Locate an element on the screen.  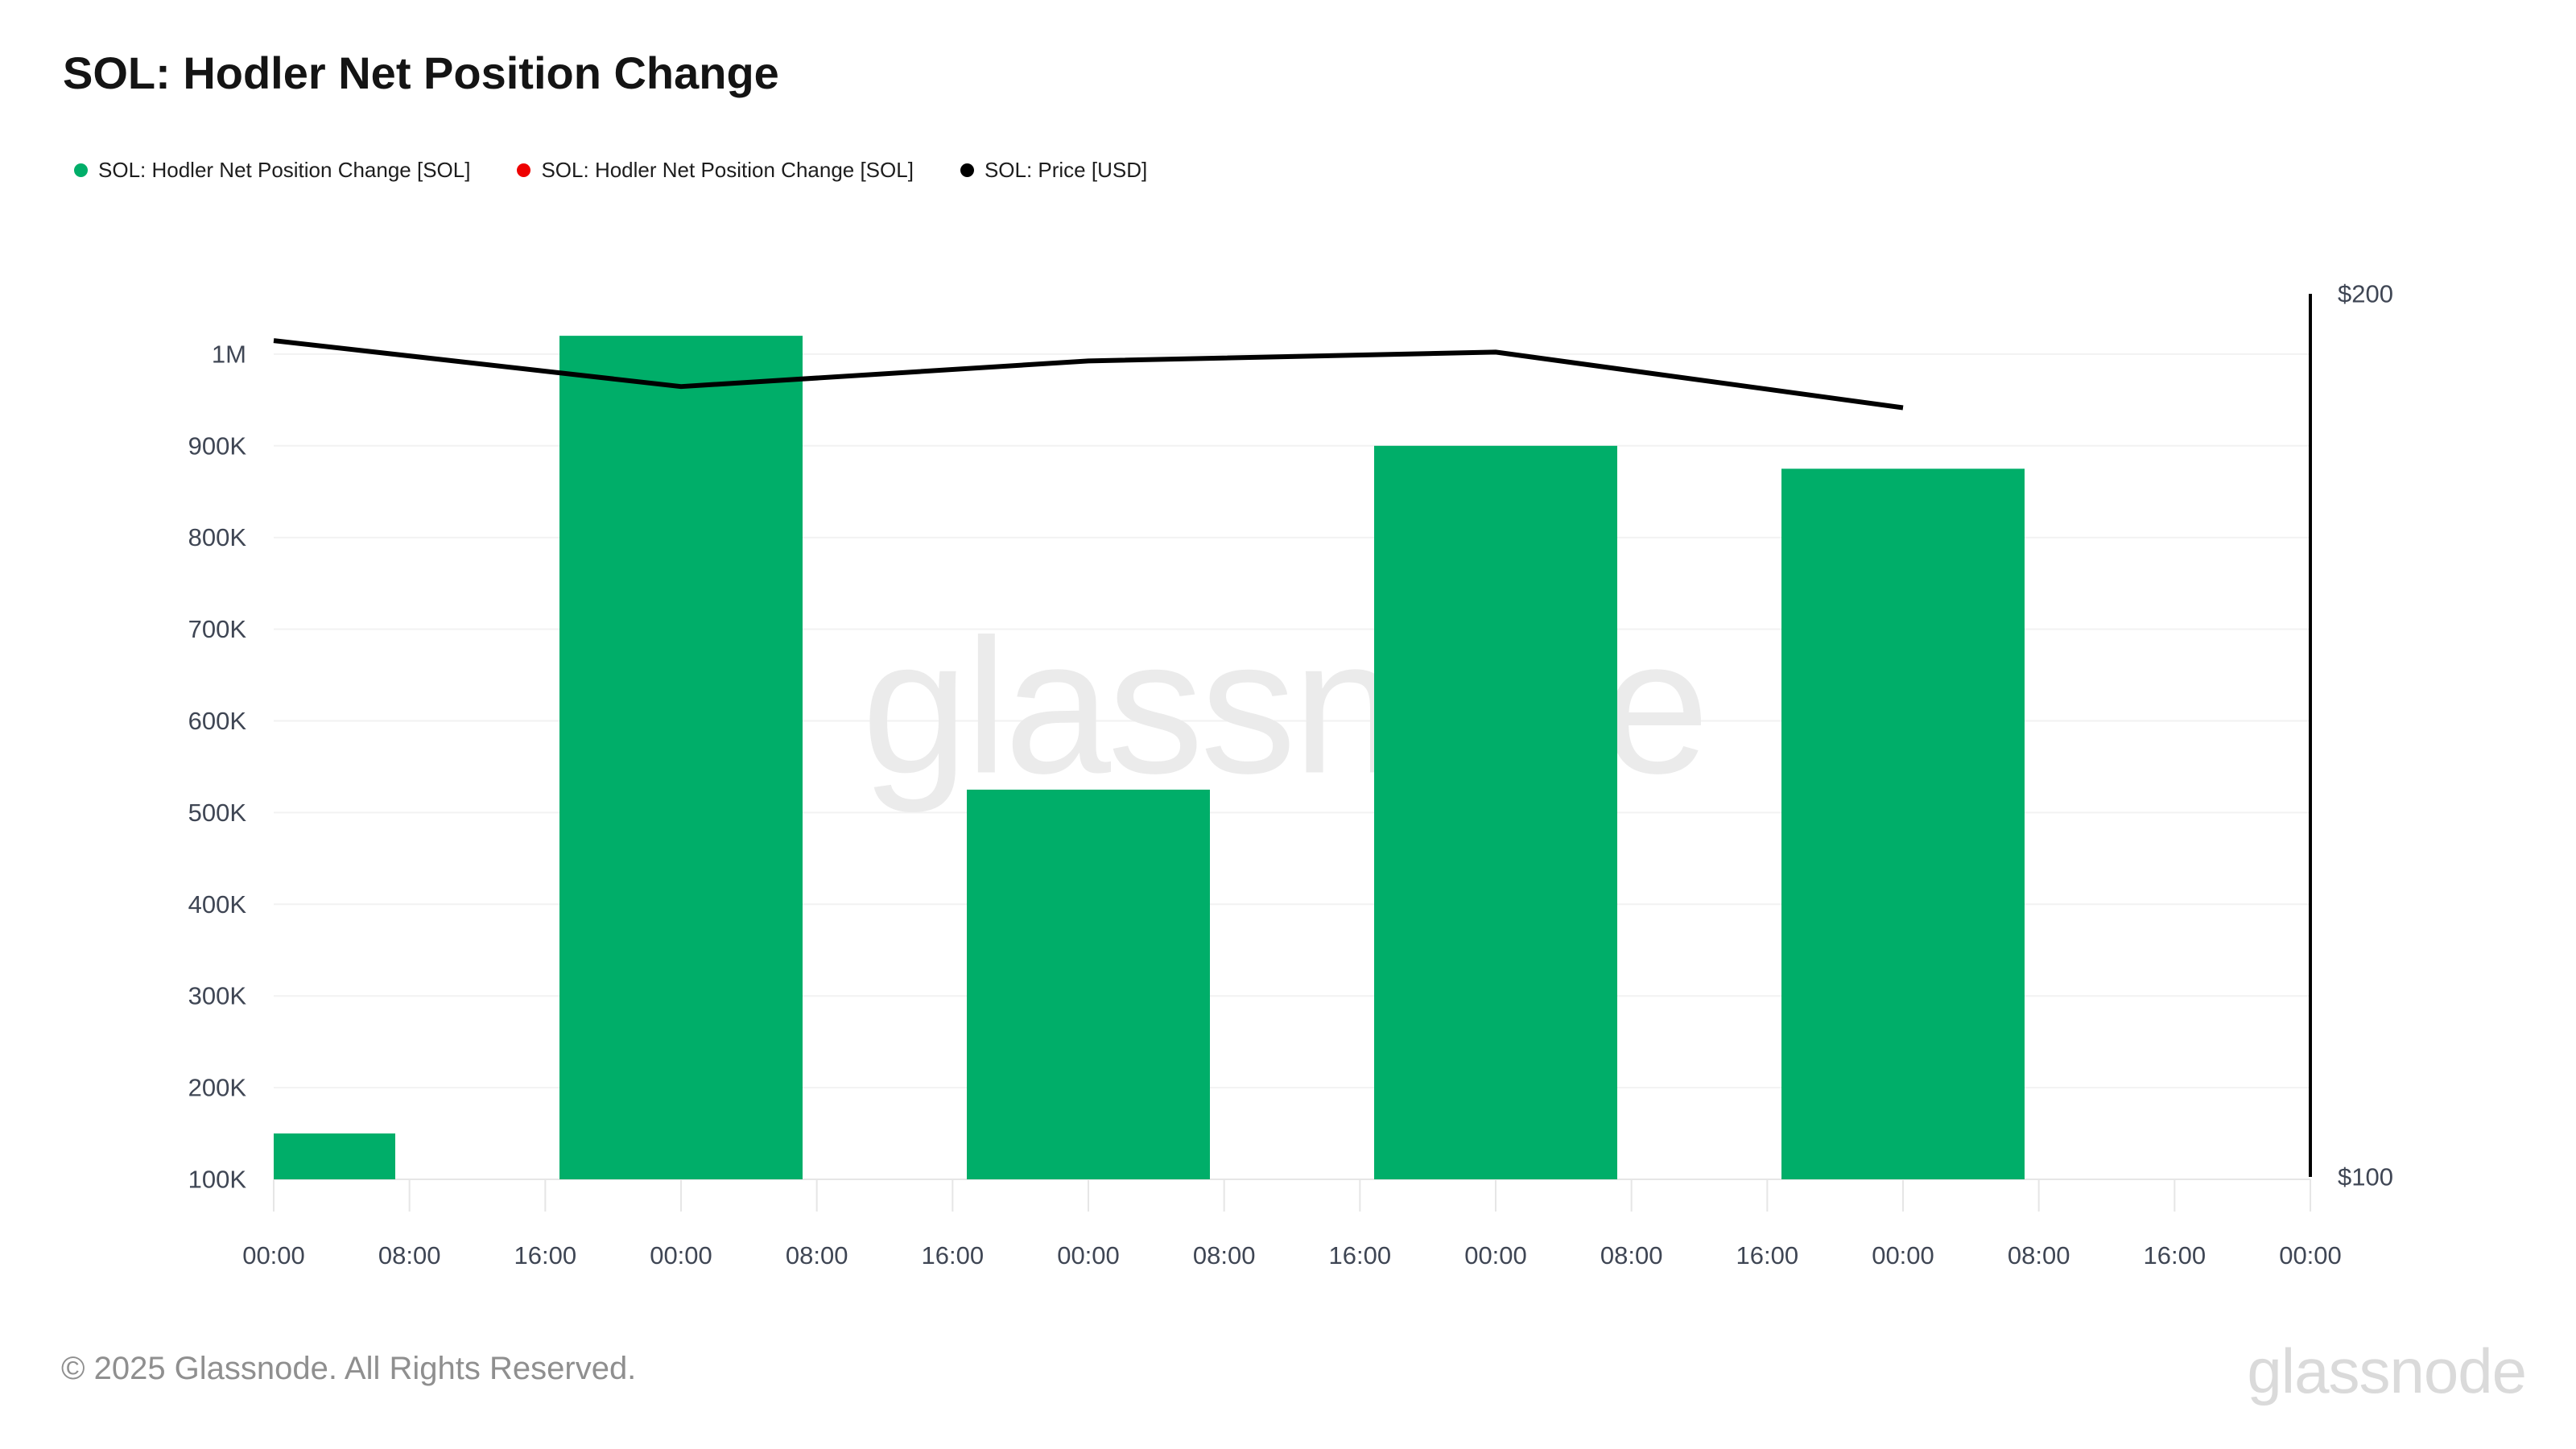
legend-item-price: SOL: Price [USD] is located at coordinates (1053, 170).